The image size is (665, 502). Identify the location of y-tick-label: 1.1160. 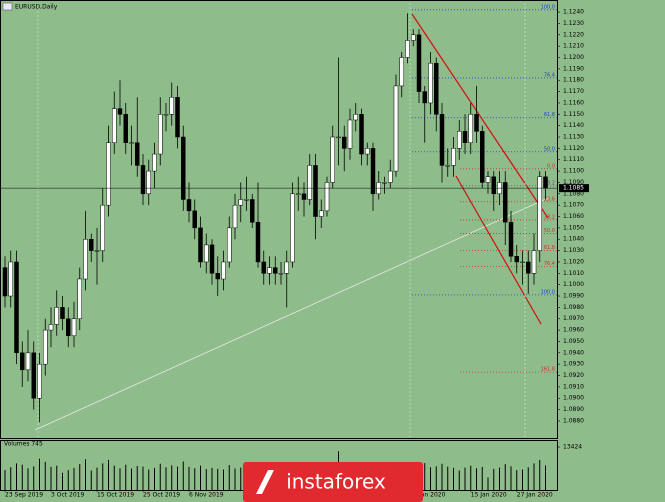
(573, 102).